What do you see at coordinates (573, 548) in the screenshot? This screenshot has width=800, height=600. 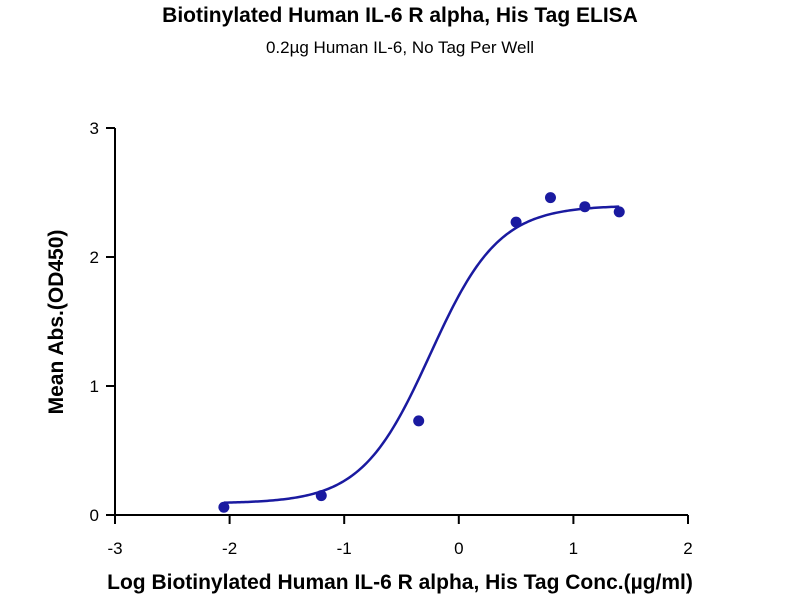 I see `x-tick-label: 1` at bounding box center [573, 548].